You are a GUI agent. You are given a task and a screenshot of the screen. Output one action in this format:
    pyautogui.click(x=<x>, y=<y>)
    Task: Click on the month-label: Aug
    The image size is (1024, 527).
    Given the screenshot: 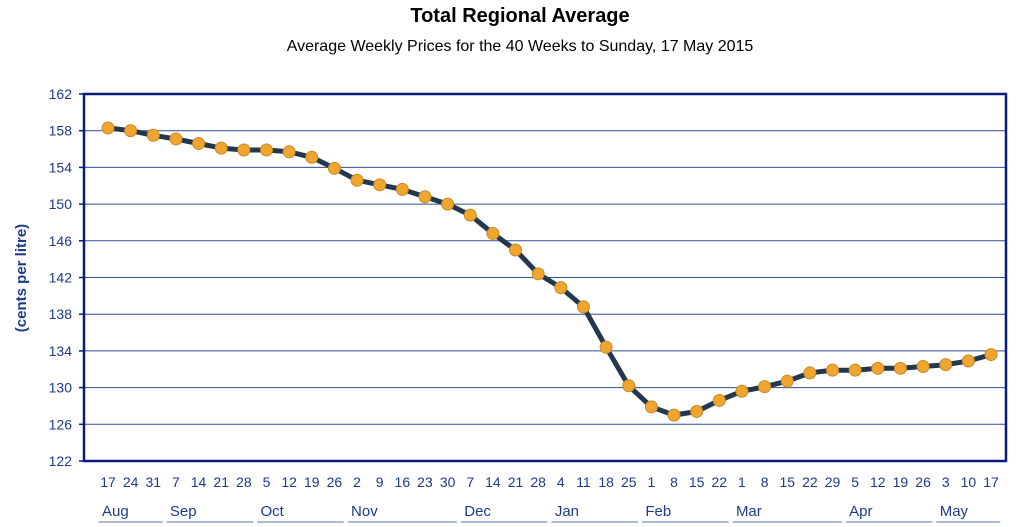 What is the action you would take?
    pyautogui.click(x=115, y=511)
    